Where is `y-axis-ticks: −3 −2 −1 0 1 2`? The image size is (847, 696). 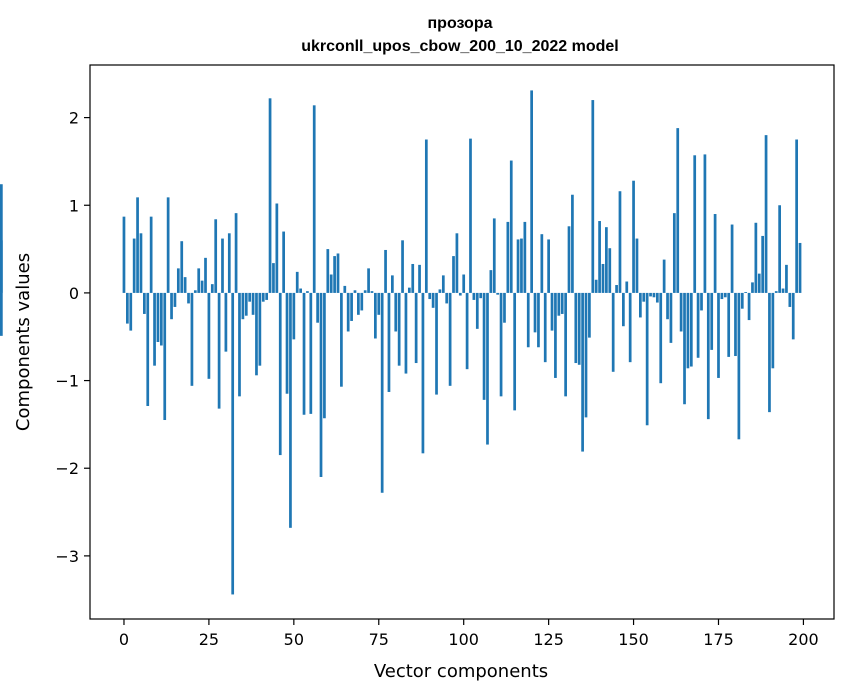
y-axis-ticks: −3 −2 −1 0 1 2 is located at coordinates (72, 337).